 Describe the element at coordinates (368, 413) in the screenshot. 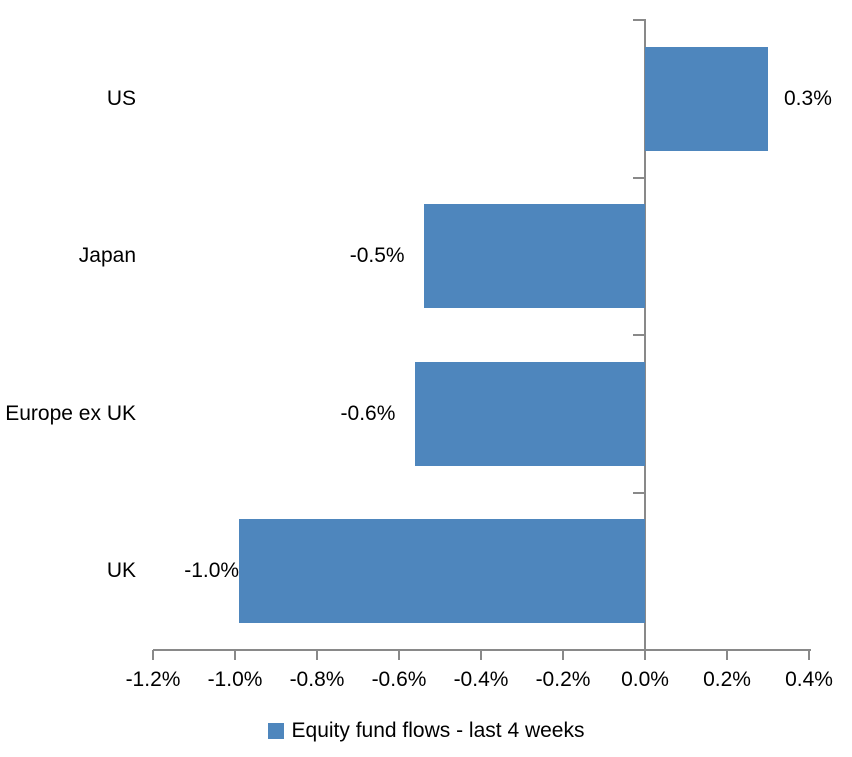

I see `data-label-europe-ex-uk: -0.6%` at that location.